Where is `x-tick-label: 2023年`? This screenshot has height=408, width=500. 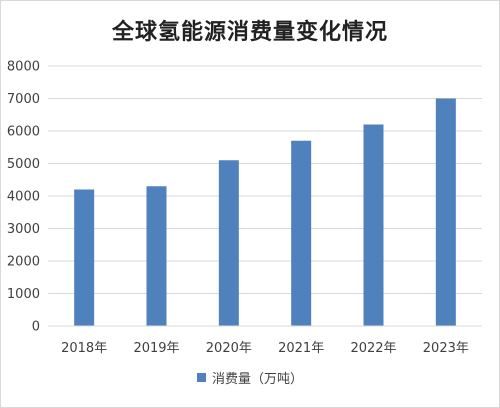 x-tick-label: 2023年 is located at coordinates (446, 348).